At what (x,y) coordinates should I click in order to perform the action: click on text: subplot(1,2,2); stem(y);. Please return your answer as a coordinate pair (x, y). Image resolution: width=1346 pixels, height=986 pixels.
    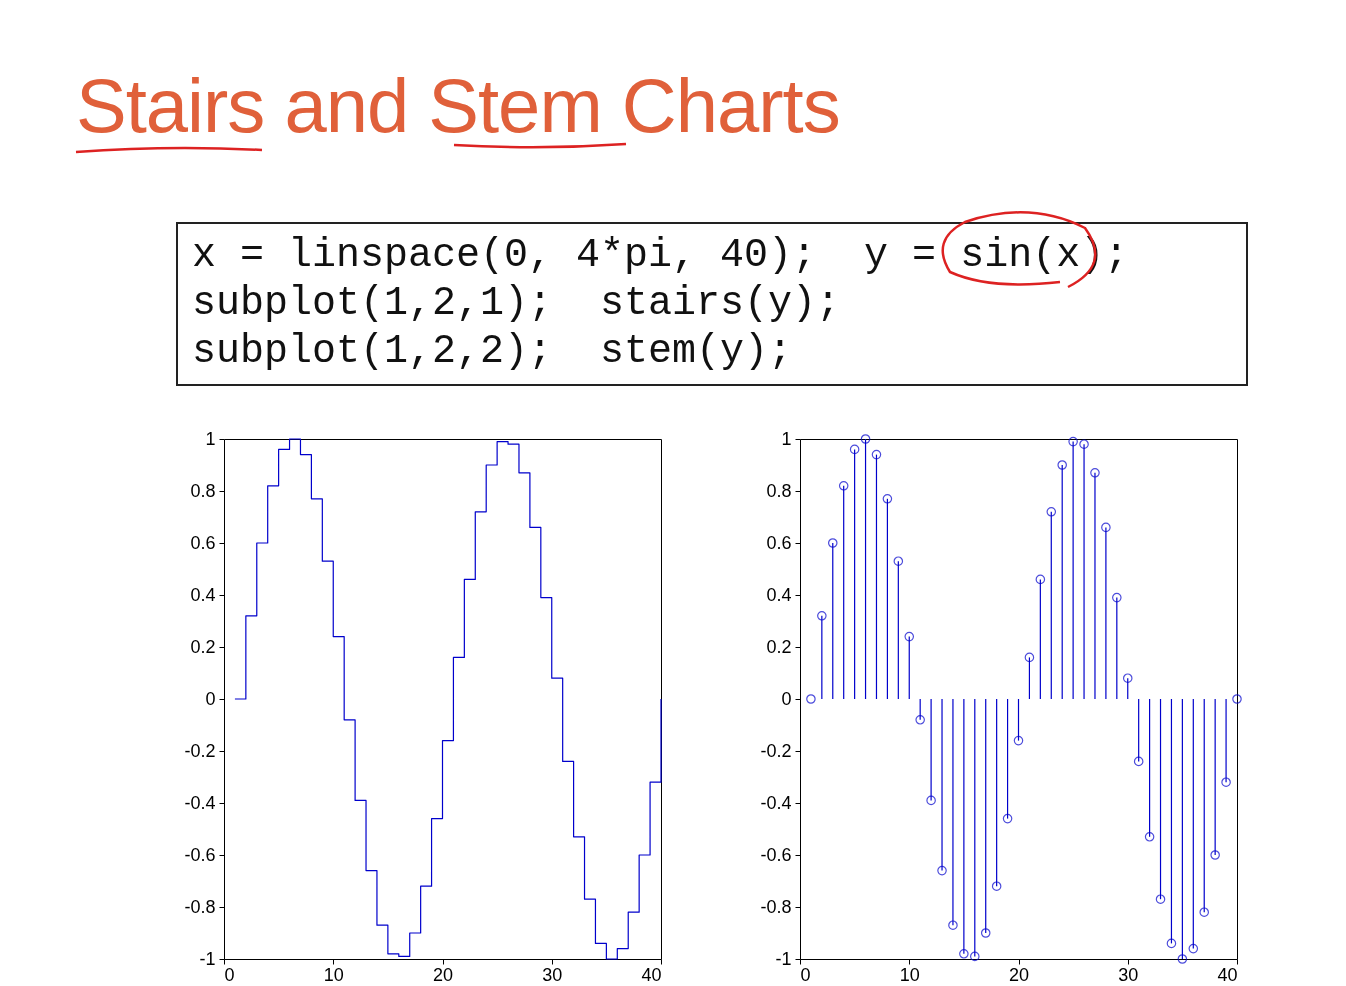
    Looking at the image, I should click on (492, 351).